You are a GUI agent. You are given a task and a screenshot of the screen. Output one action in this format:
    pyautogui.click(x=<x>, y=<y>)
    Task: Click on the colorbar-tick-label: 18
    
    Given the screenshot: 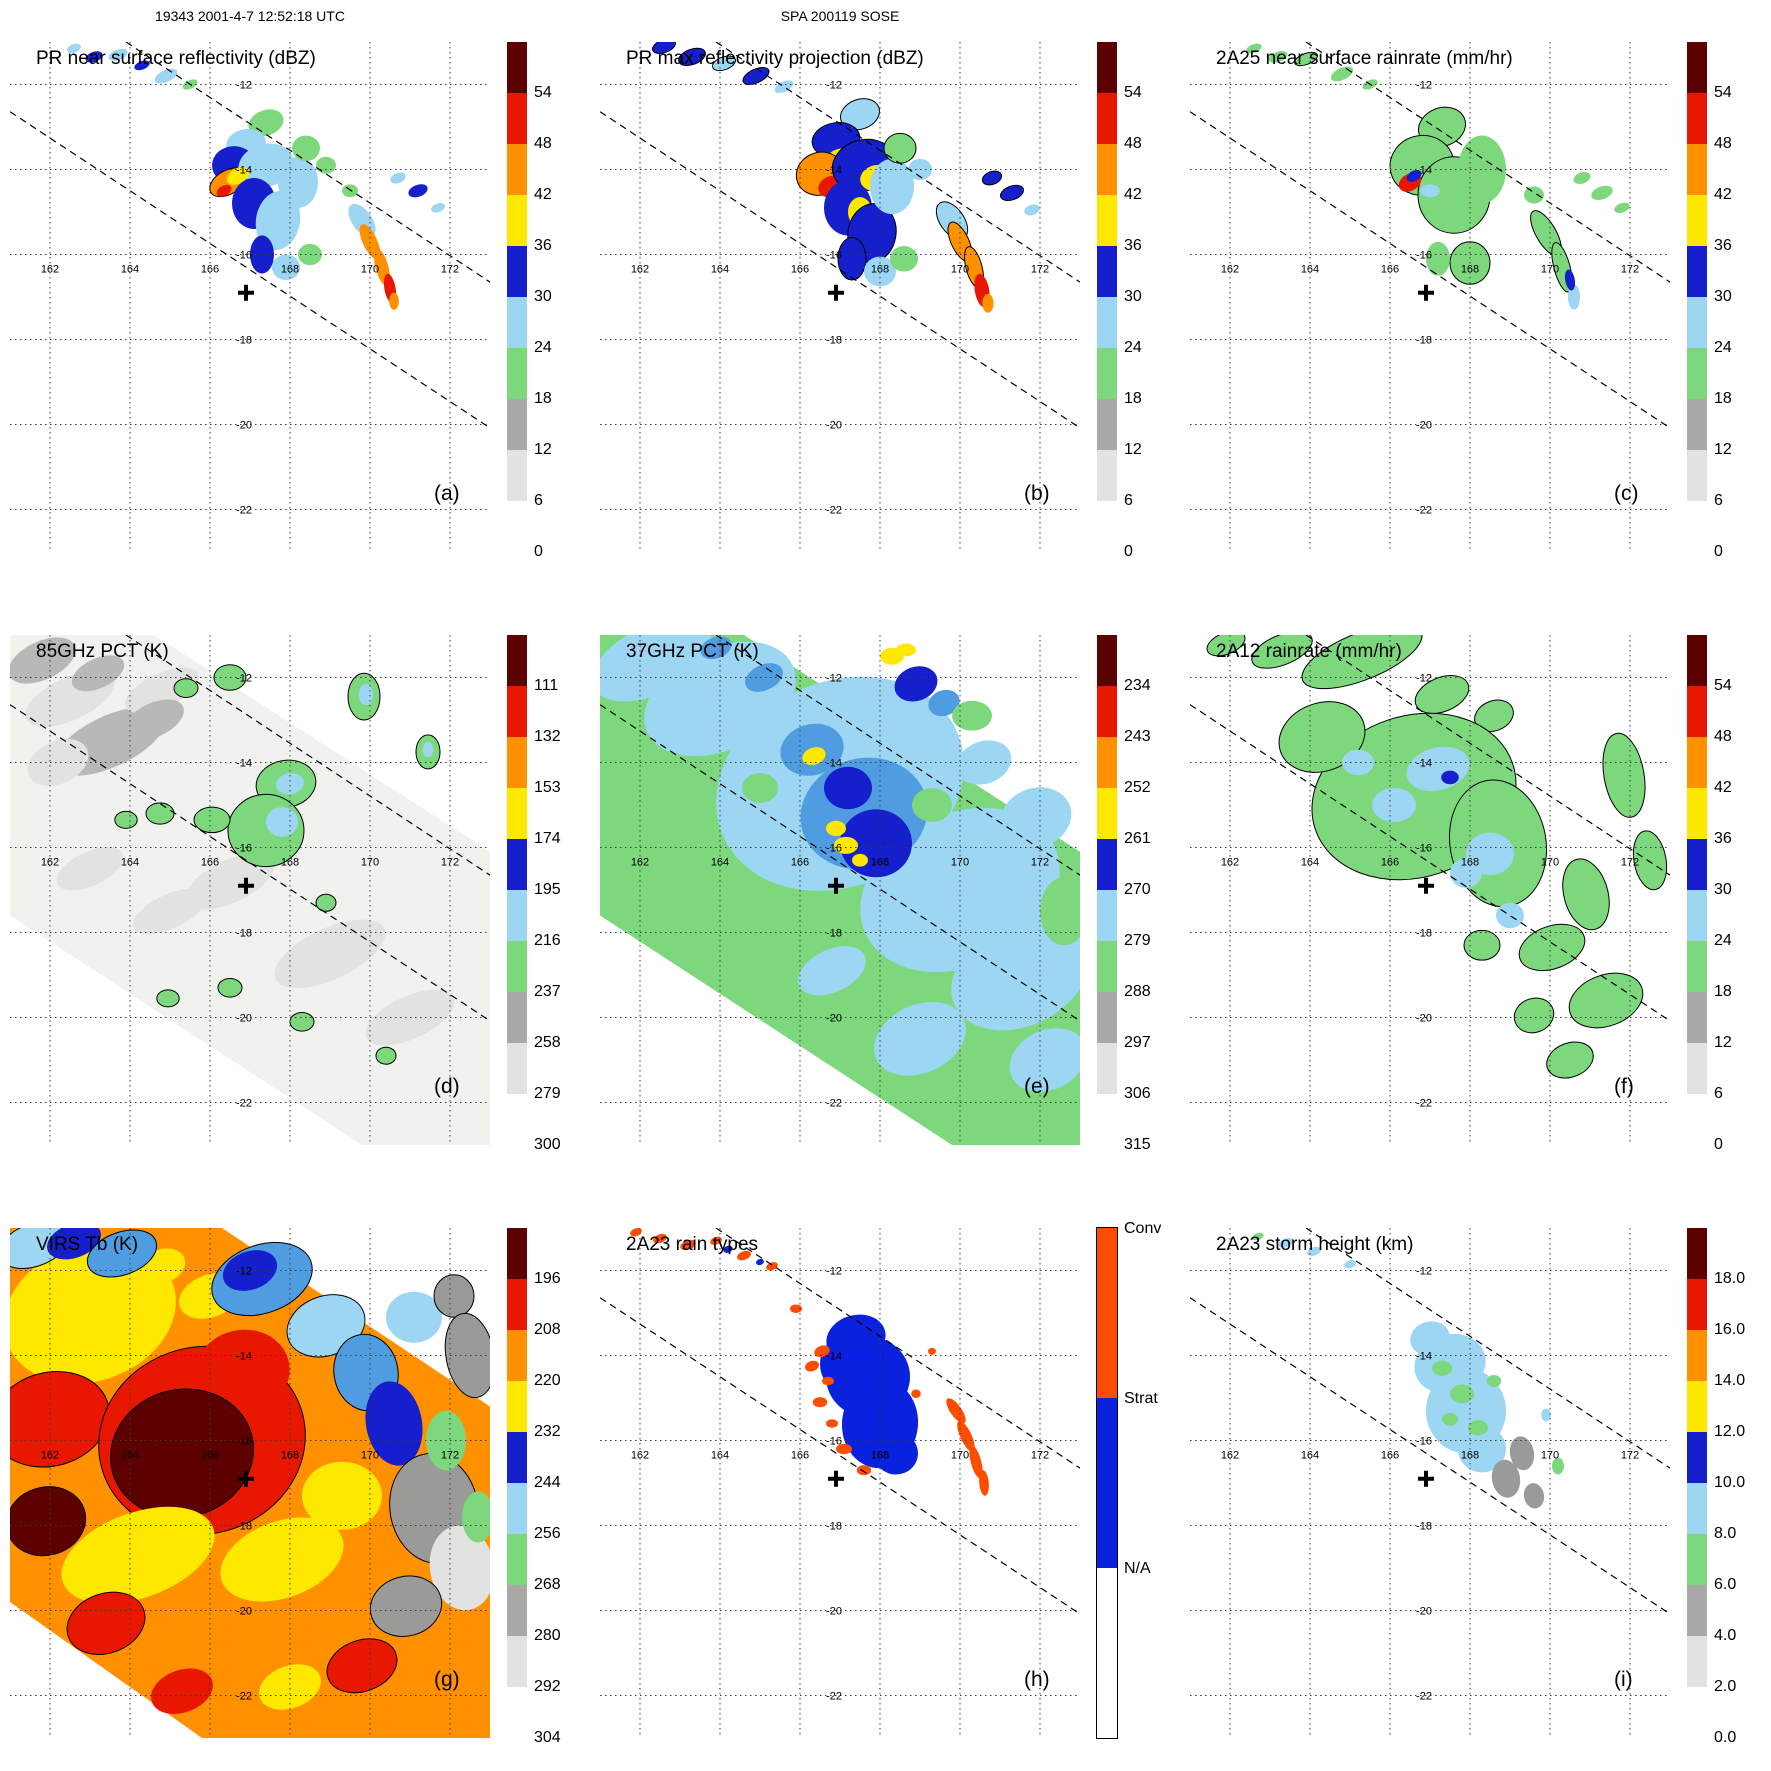 What is the action you would take?
    pyautogui.click(x=543, y=398)
    